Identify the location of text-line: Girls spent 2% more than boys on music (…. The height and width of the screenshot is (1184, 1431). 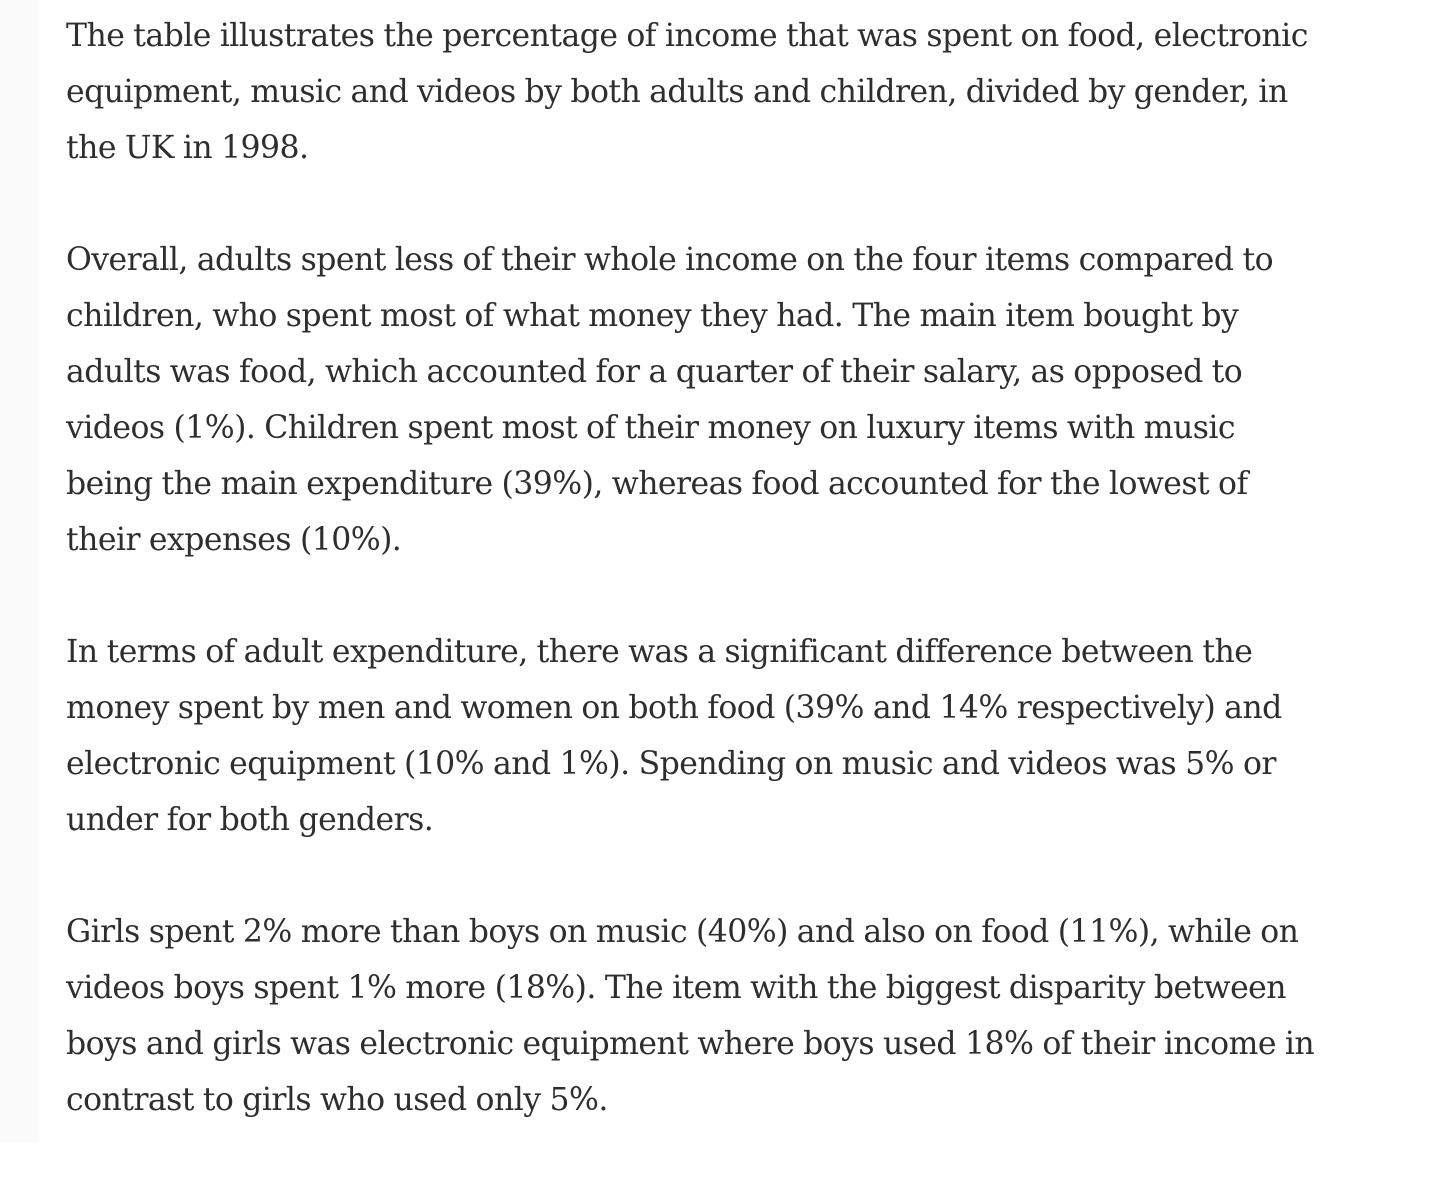
(682, 932).